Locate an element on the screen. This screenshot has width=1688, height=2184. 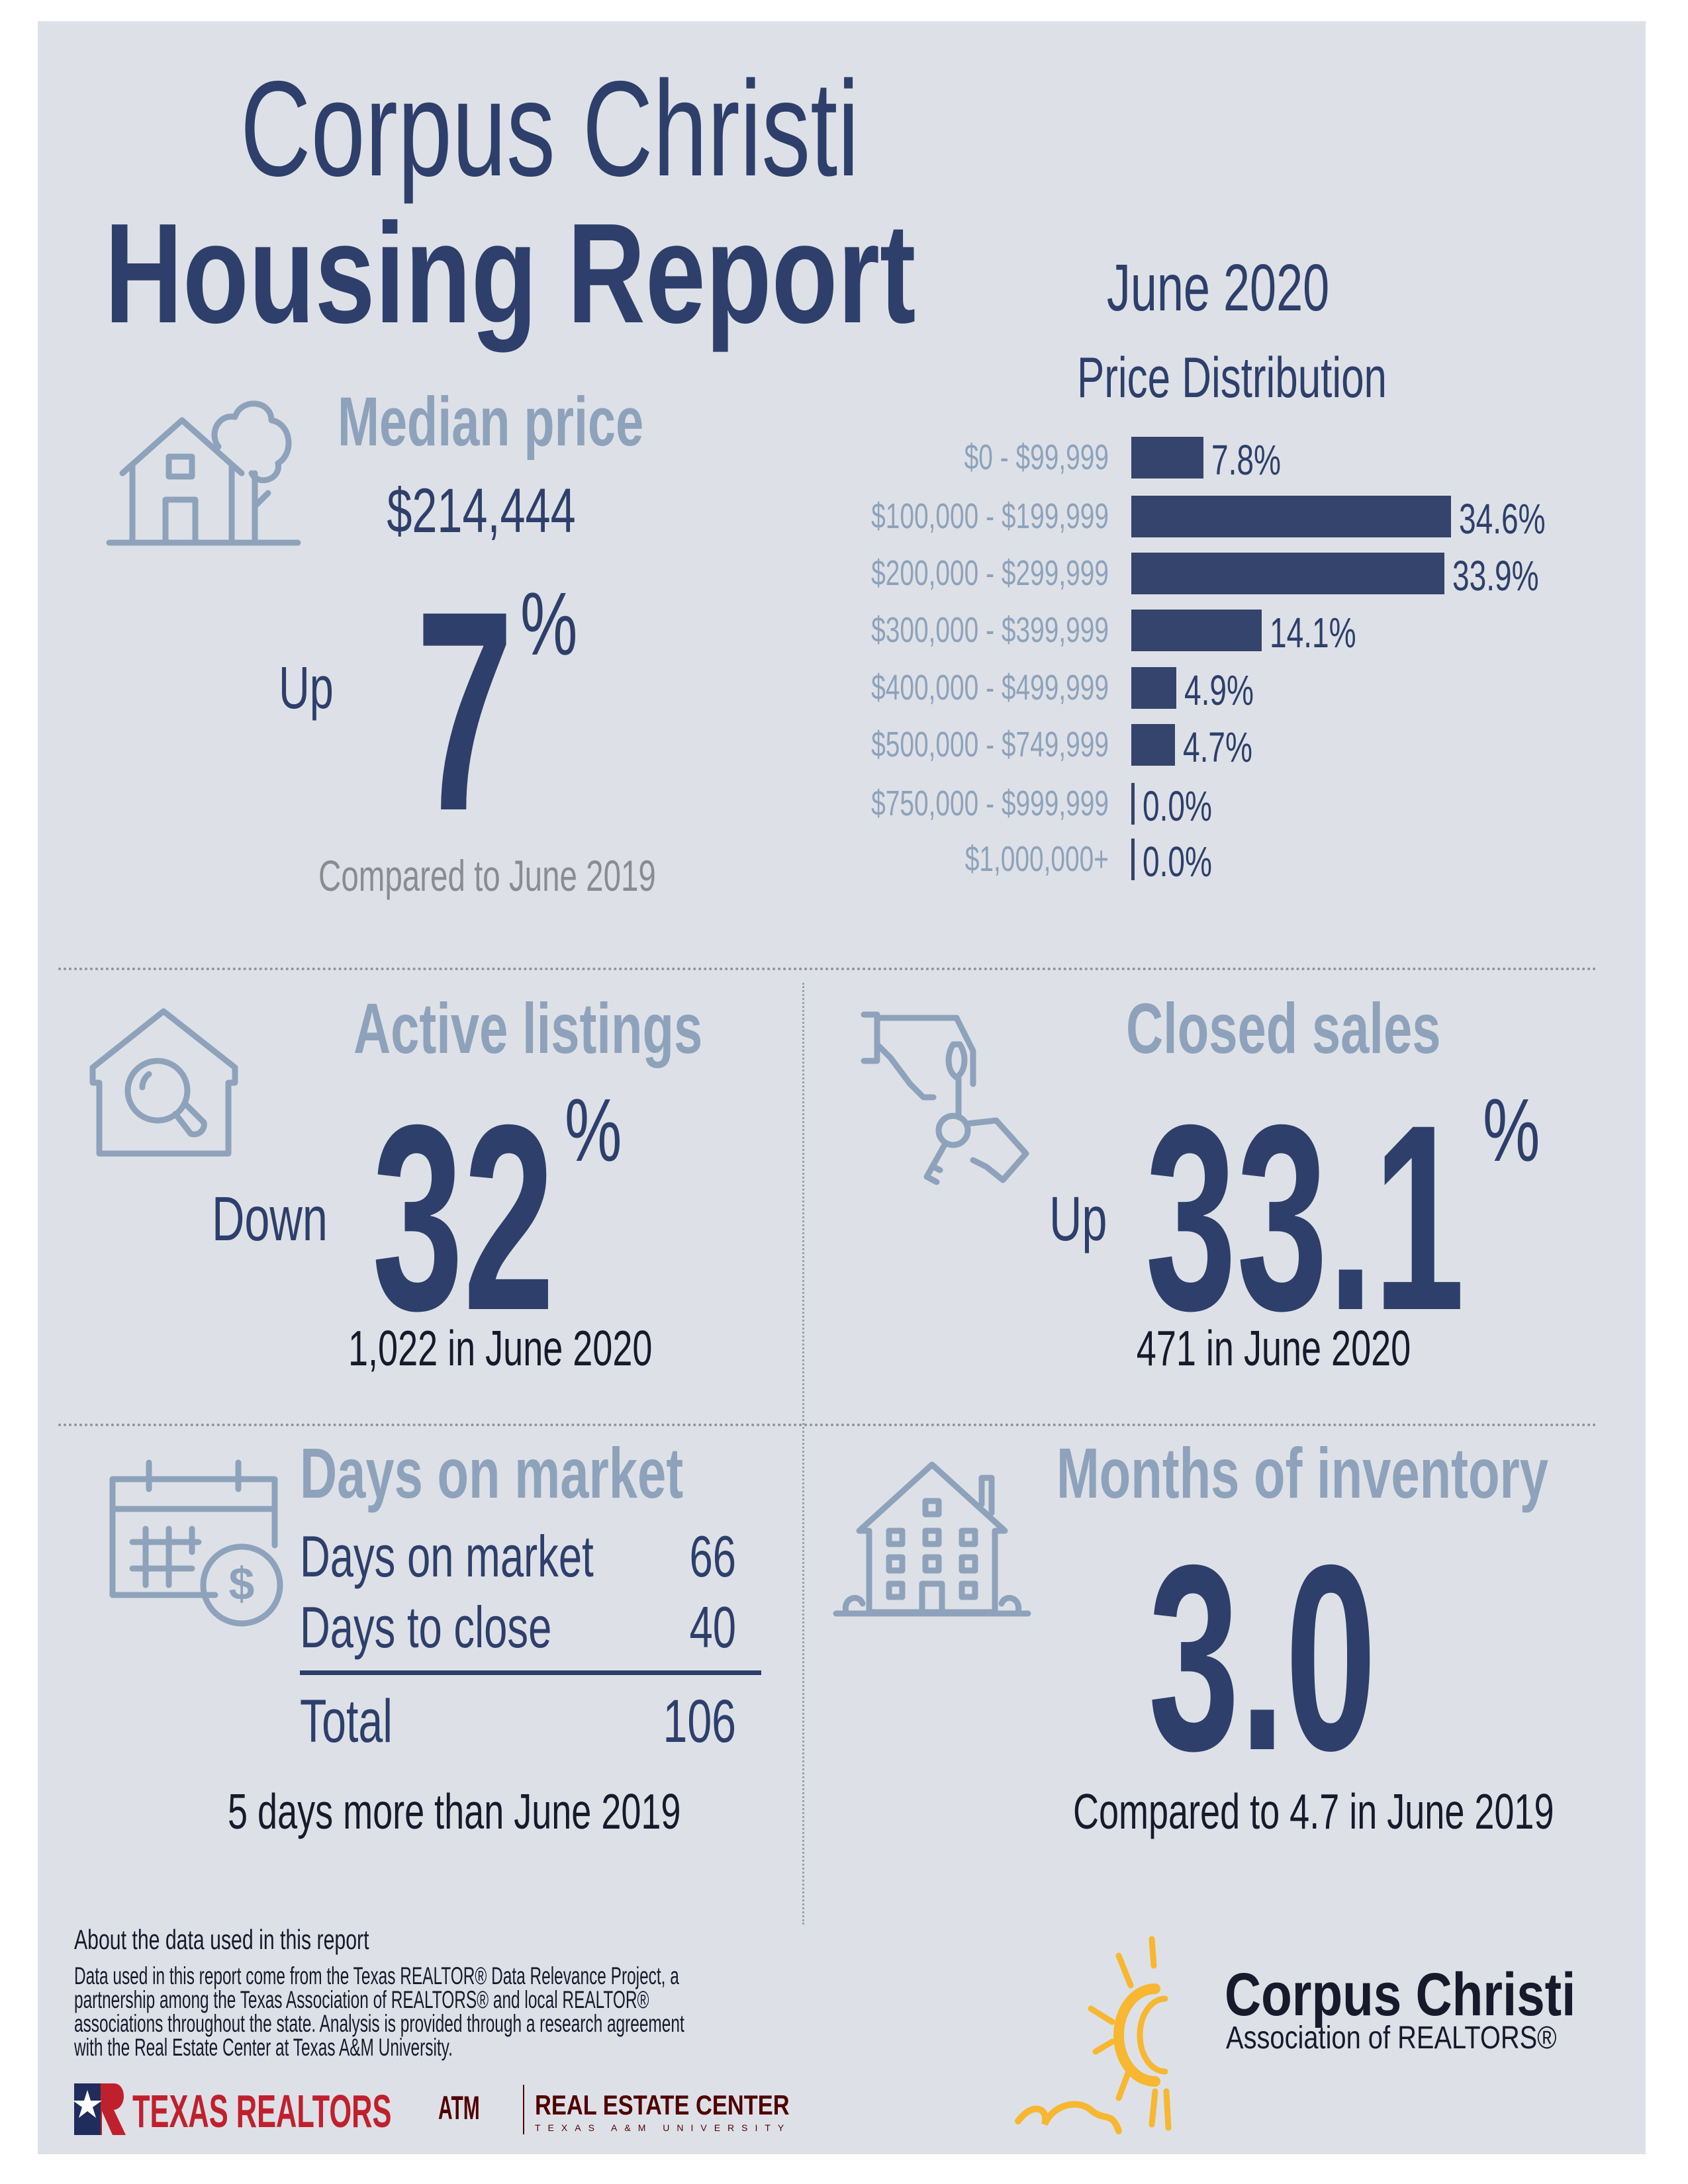
hand-keys-icon is located at coordinates (945, 1098).